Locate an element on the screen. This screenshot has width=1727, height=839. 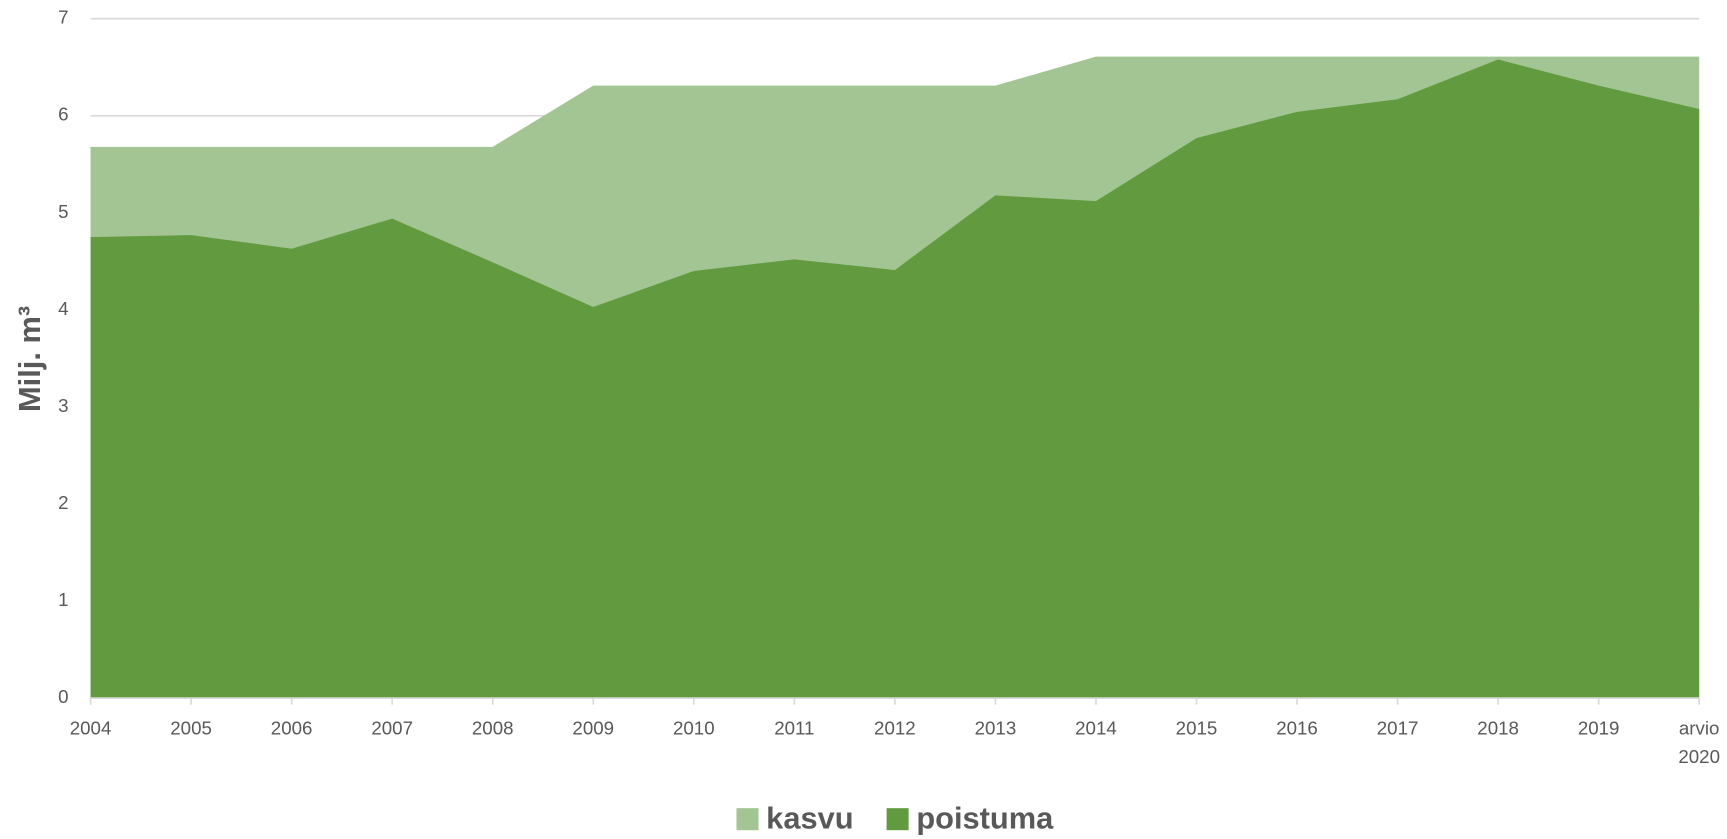
x-tick-label-box: 2013 is located at coordinates (995, 728).